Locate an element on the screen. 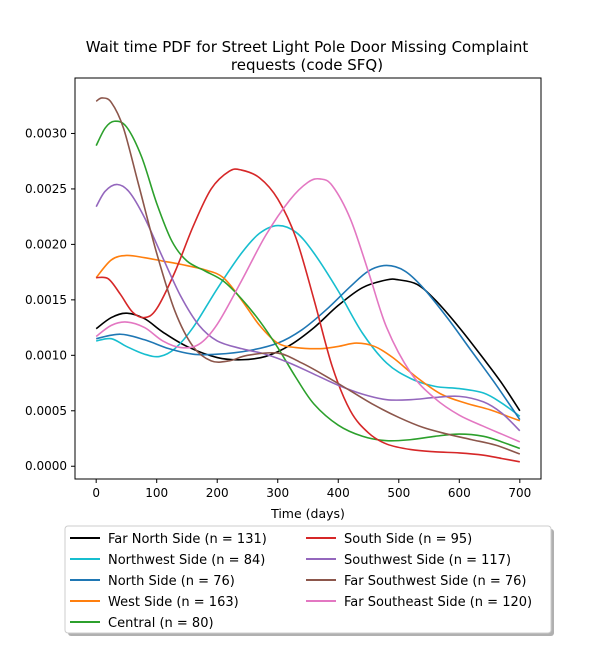 The height and width of the screenshot is (650, 600). x-tick-label: 100 is located at coordinates (156, 493).